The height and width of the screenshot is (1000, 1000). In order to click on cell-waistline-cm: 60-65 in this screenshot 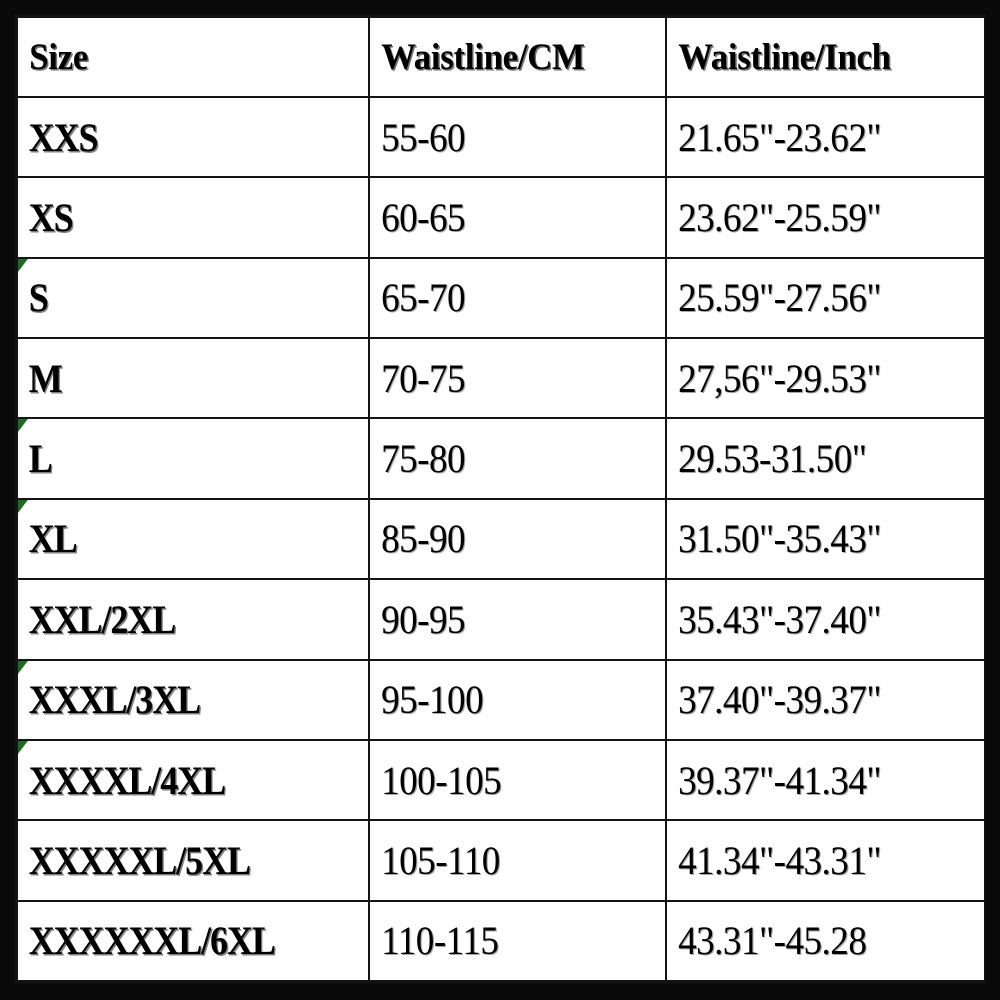, I will do `click(507, 217)`.